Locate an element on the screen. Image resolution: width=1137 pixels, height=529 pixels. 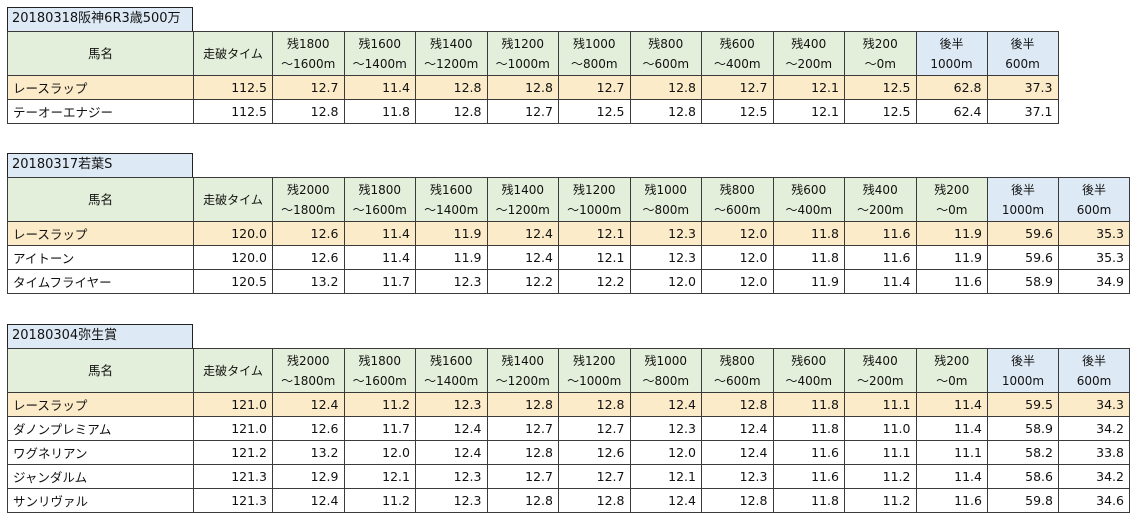
late-section-time-cell: 59.6 is located at coordinates (1023, 233).